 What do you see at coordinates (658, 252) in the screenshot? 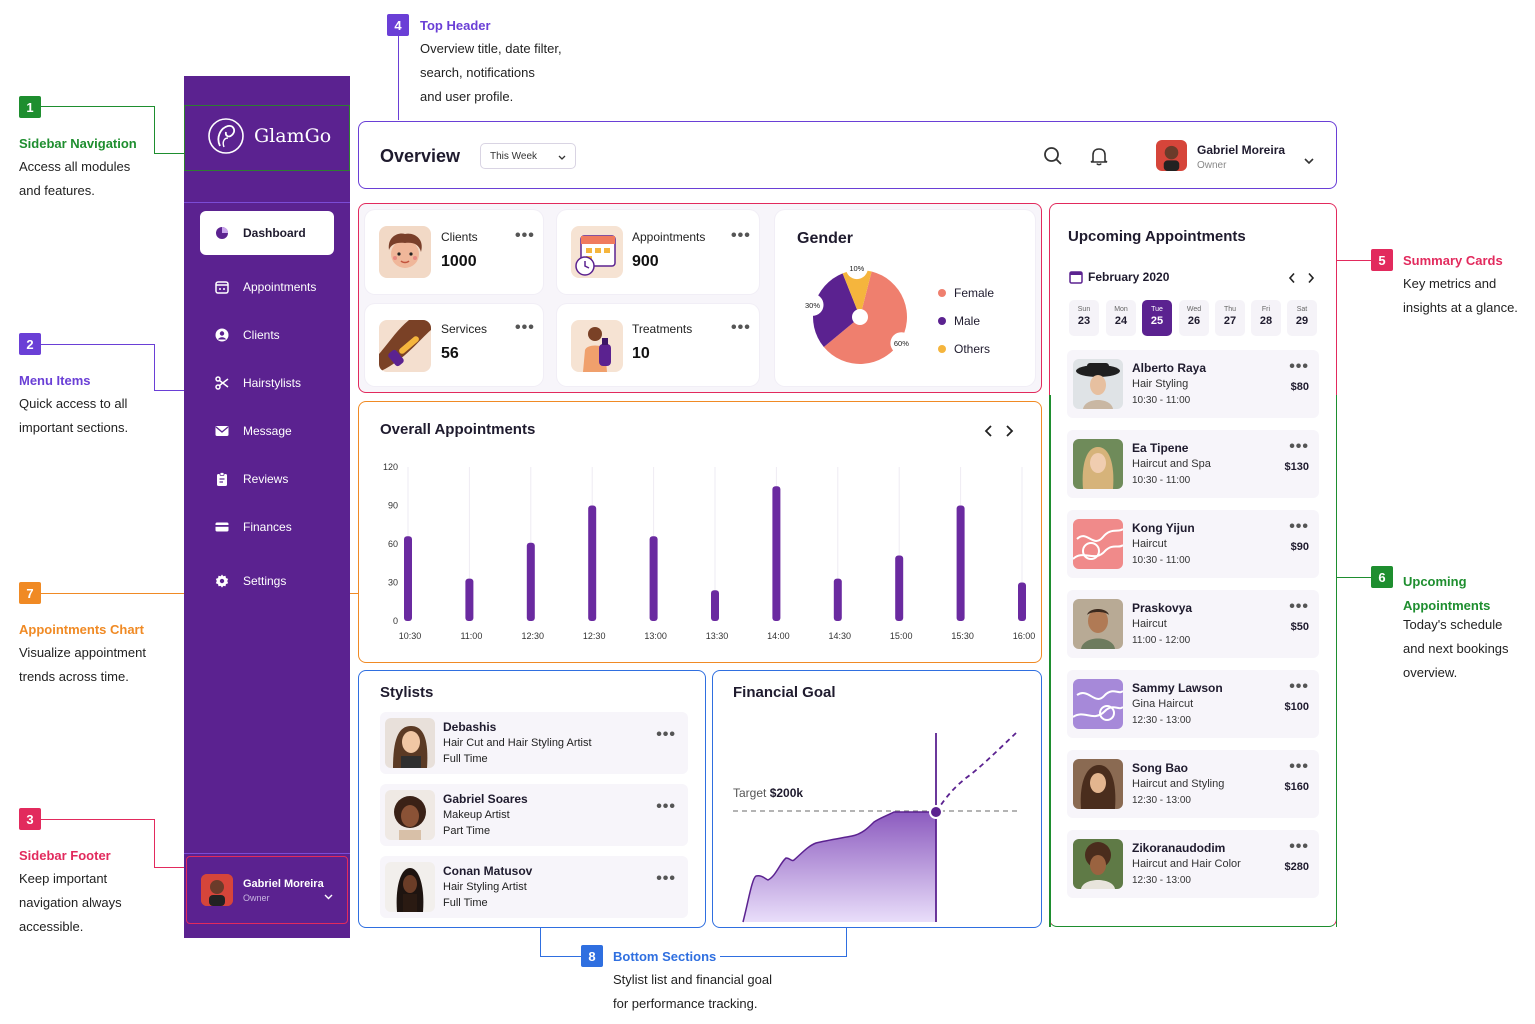
I see `stat-card-appointments: Appointments 900 •••` at bounding box center [658, 252].